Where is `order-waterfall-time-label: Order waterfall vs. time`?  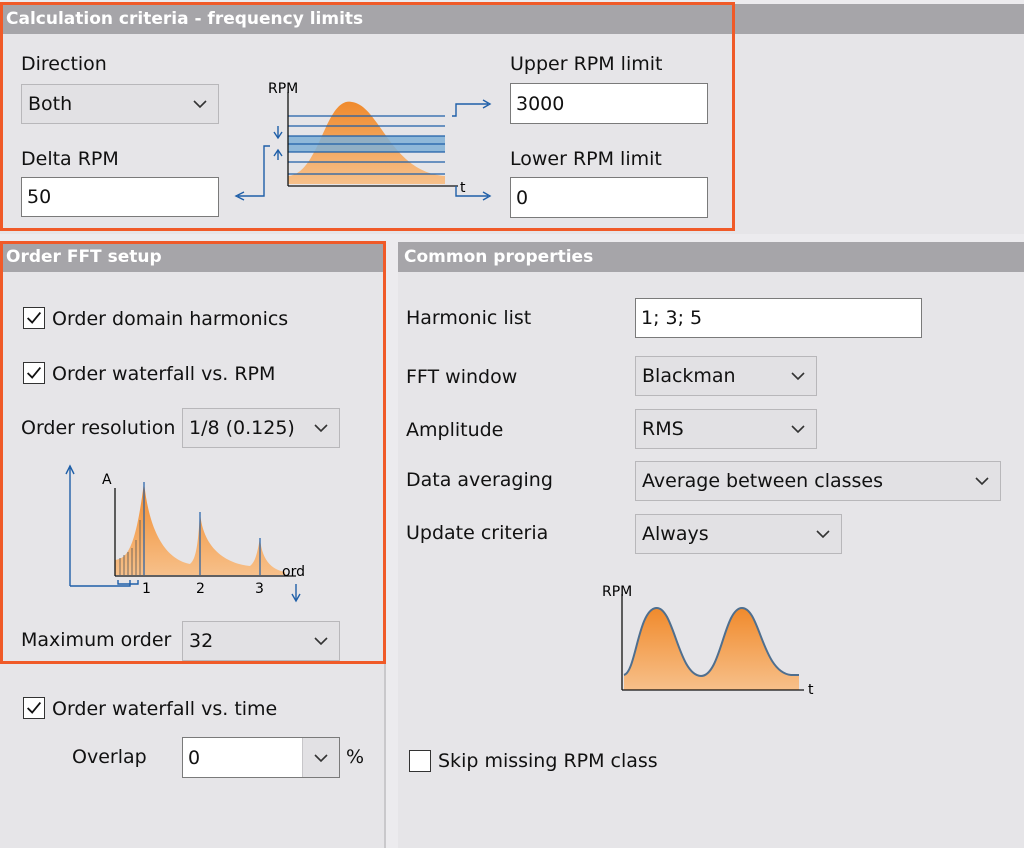 order-waterfall-time-label: Order waterfall vs. time is located at coordinates (165, 709).